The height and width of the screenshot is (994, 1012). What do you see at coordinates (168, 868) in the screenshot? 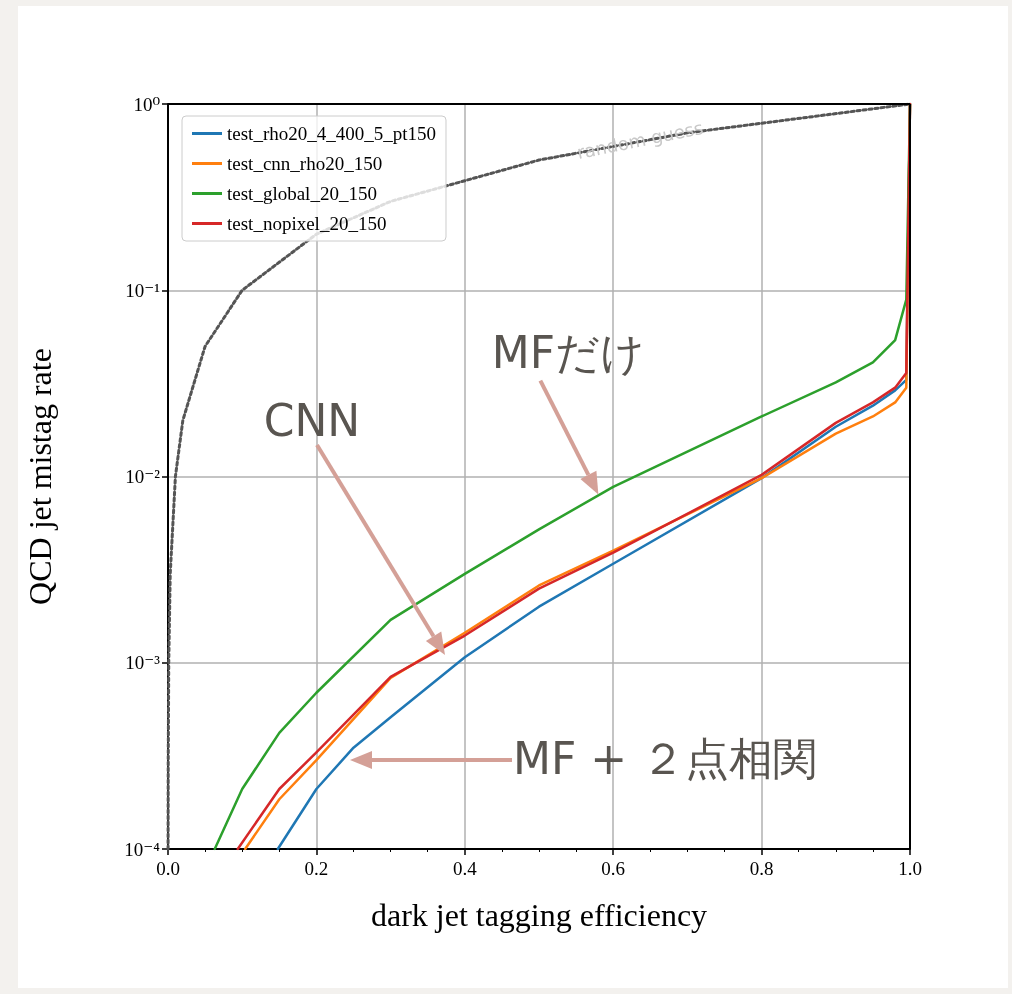
I see `x-tick-label: 0.0` at bounding box center [168, 868].